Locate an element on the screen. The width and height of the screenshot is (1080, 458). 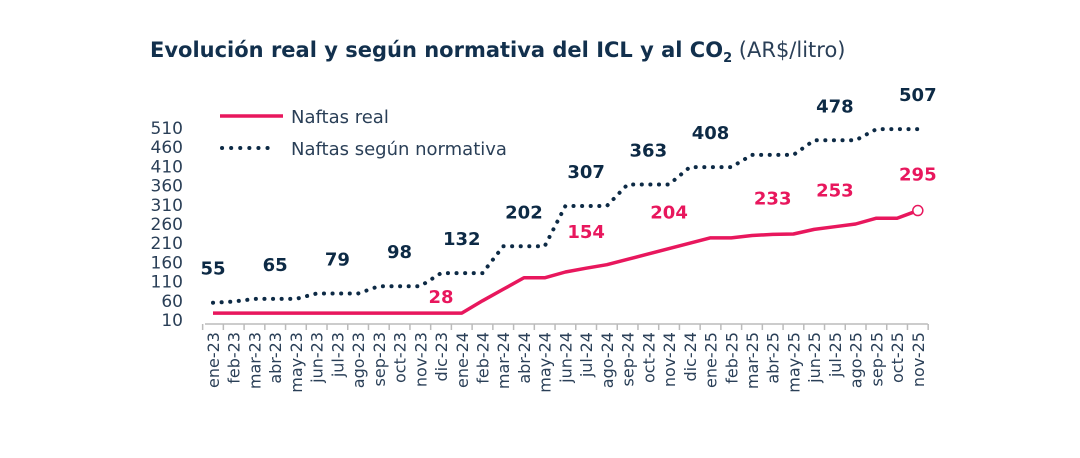
y-tick-label: 60 is located at coordinates (172, 302).